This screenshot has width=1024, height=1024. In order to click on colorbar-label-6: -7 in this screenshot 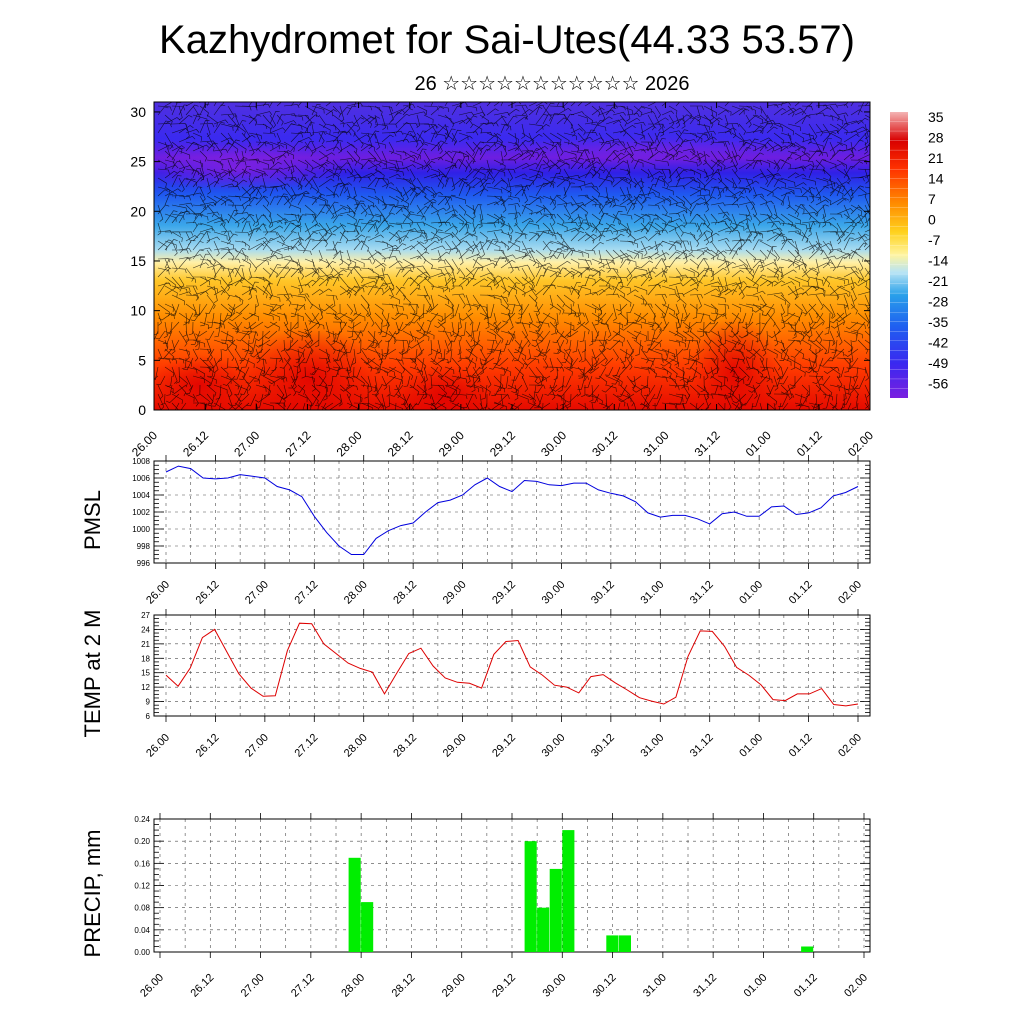, I will do `click(934, 240)`.